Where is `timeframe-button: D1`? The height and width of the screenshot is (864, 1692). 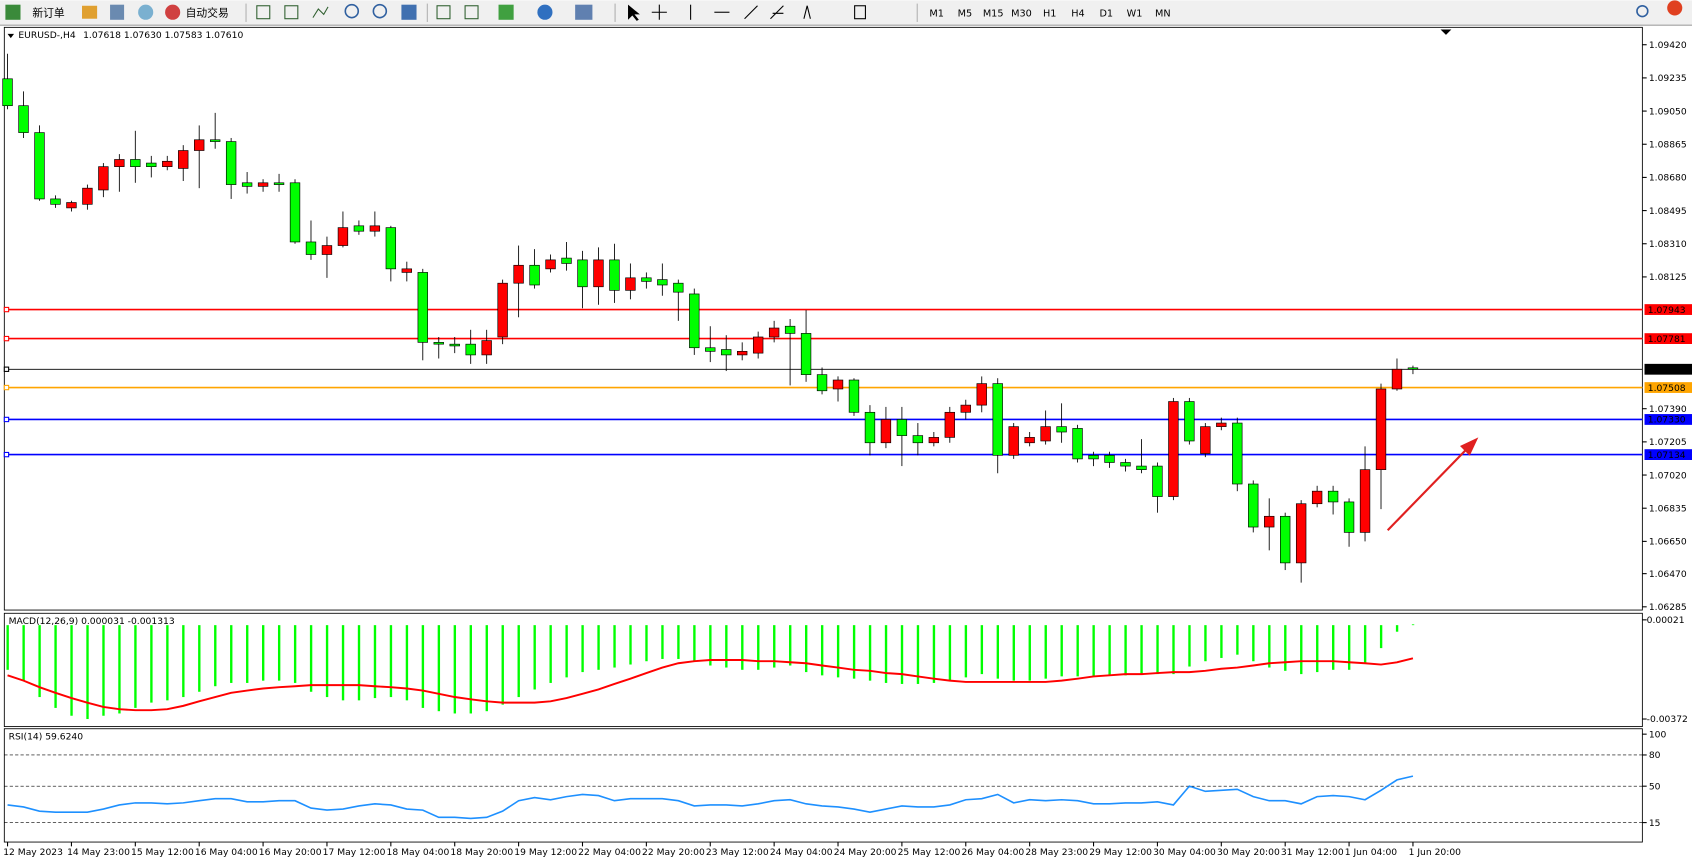
timeframe-button: D1 is located at coordinates (1106, 14).